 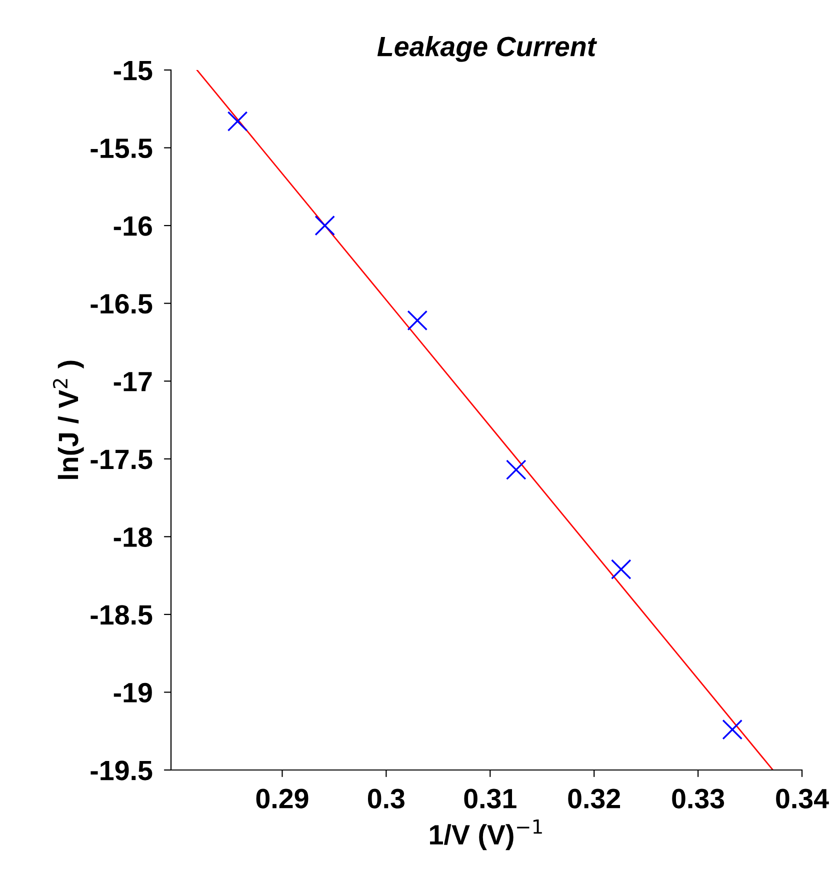 I want to click on y-axis-title: ln(J / V$^{2}$ ), so click(x=68, y=419).